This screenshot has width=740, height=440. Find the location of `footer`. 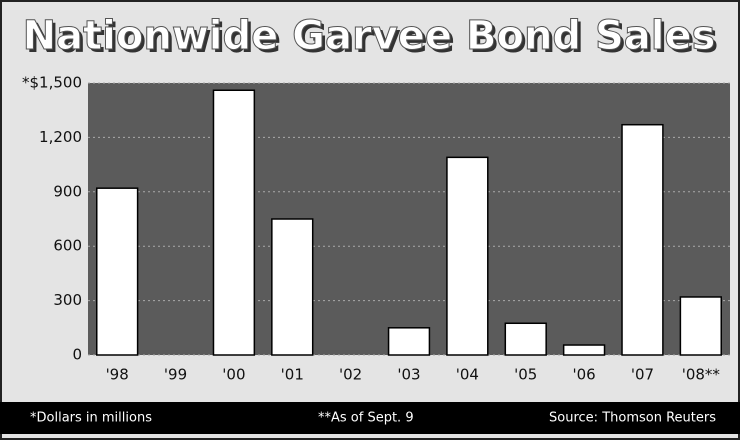

footer is located at coordinates (370, 418).